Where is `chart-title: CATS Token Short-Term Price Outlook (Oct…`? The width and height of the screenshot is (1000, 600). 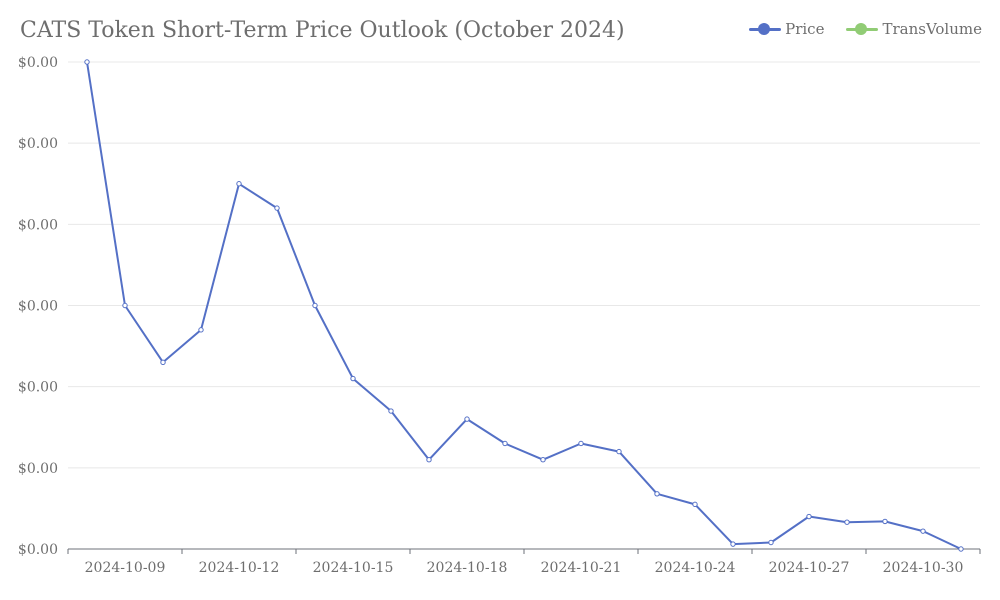
chart-title: CATS Token Short-Term Price Outlook (Oct… is located at coordinates (322, 30).